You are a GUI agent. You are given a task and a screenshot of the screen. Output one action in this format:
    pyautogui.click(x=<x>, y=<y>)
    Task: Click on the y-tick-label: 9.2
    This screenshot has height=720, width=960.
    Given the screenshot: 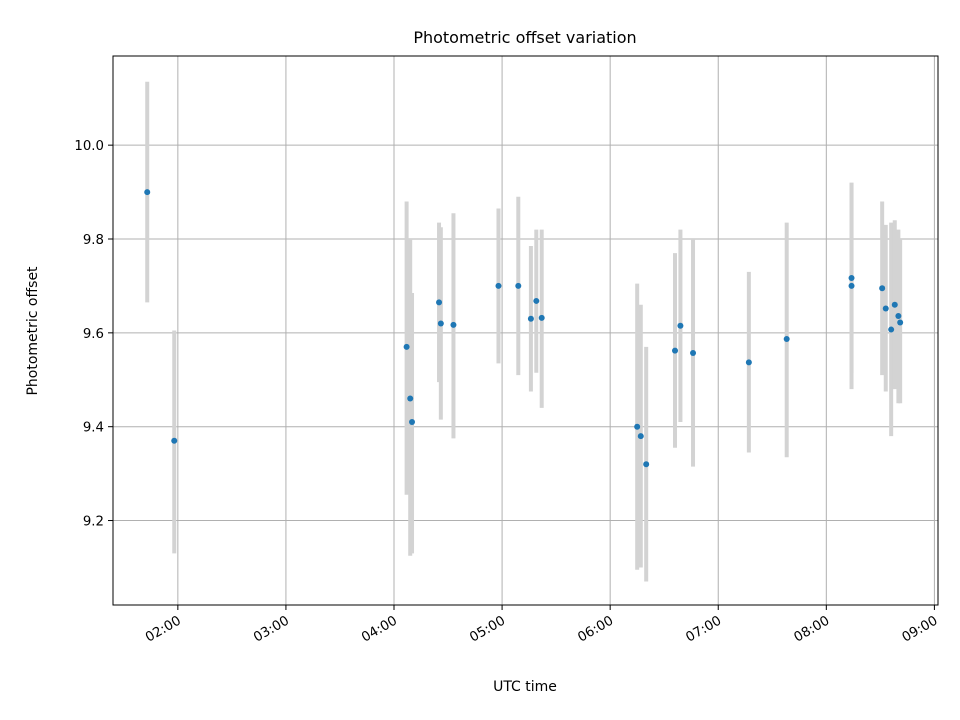 What is the action you would take?
    pyautogui.click(x=93, y=522)
    